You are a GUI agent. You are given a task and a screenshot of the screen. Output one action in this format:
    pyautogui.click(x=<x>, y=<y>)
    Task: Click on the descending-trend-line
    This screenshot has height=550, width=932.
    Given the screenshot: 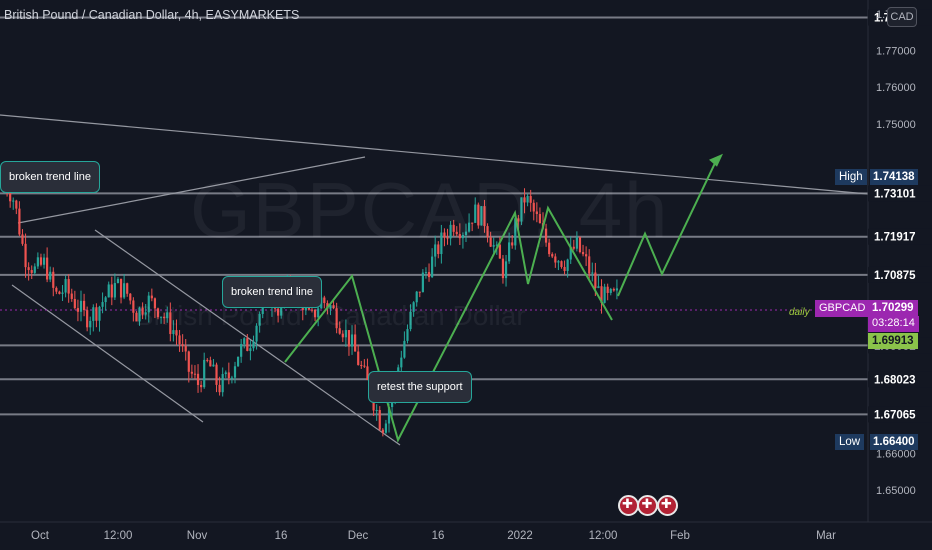 What is the action you would take?
    pyautogui.click(x=434, y=154)
    